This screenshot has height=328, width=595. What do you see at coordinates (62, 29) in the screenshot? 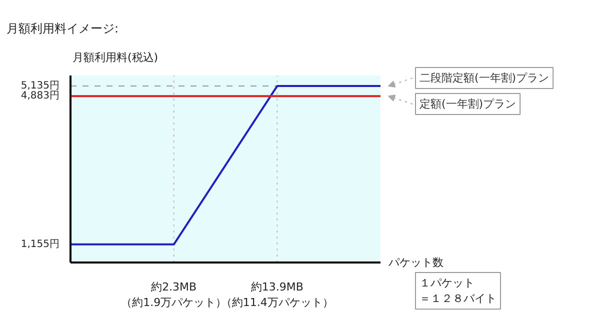
I see `chart-title: 月額利用料イメージ:` at bounding box center [62, 29].